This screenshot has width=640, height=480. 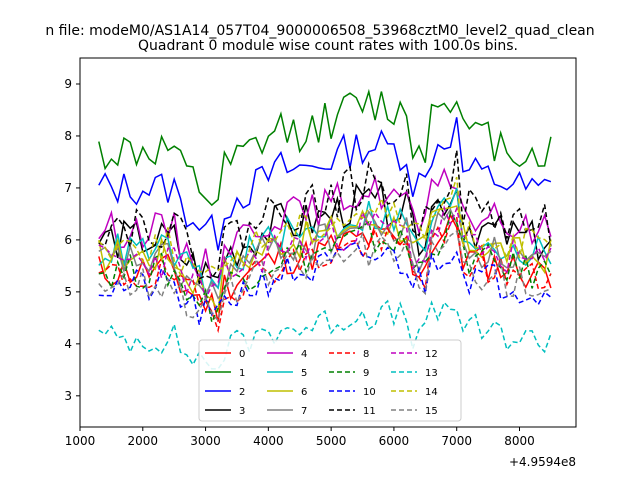 I want to click on x-tick-label: 7000, so click(x=456, y=441).